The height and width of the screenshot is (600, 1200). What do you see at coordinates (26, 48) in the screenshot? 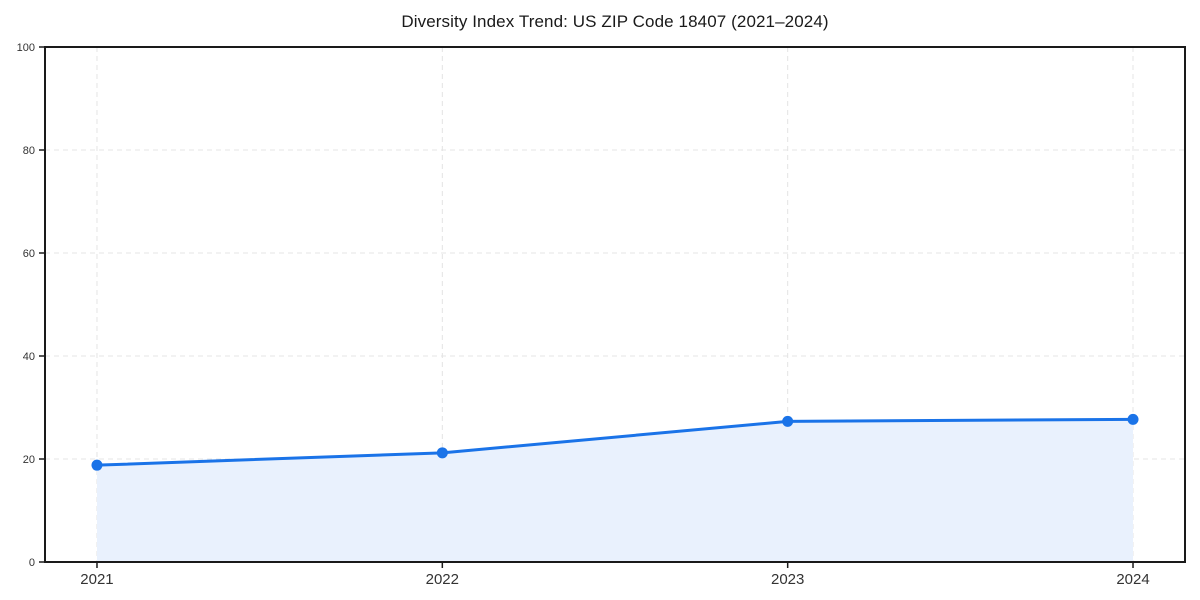
I see `y-tick-label-100: 100` at bounding box center [26, 48].